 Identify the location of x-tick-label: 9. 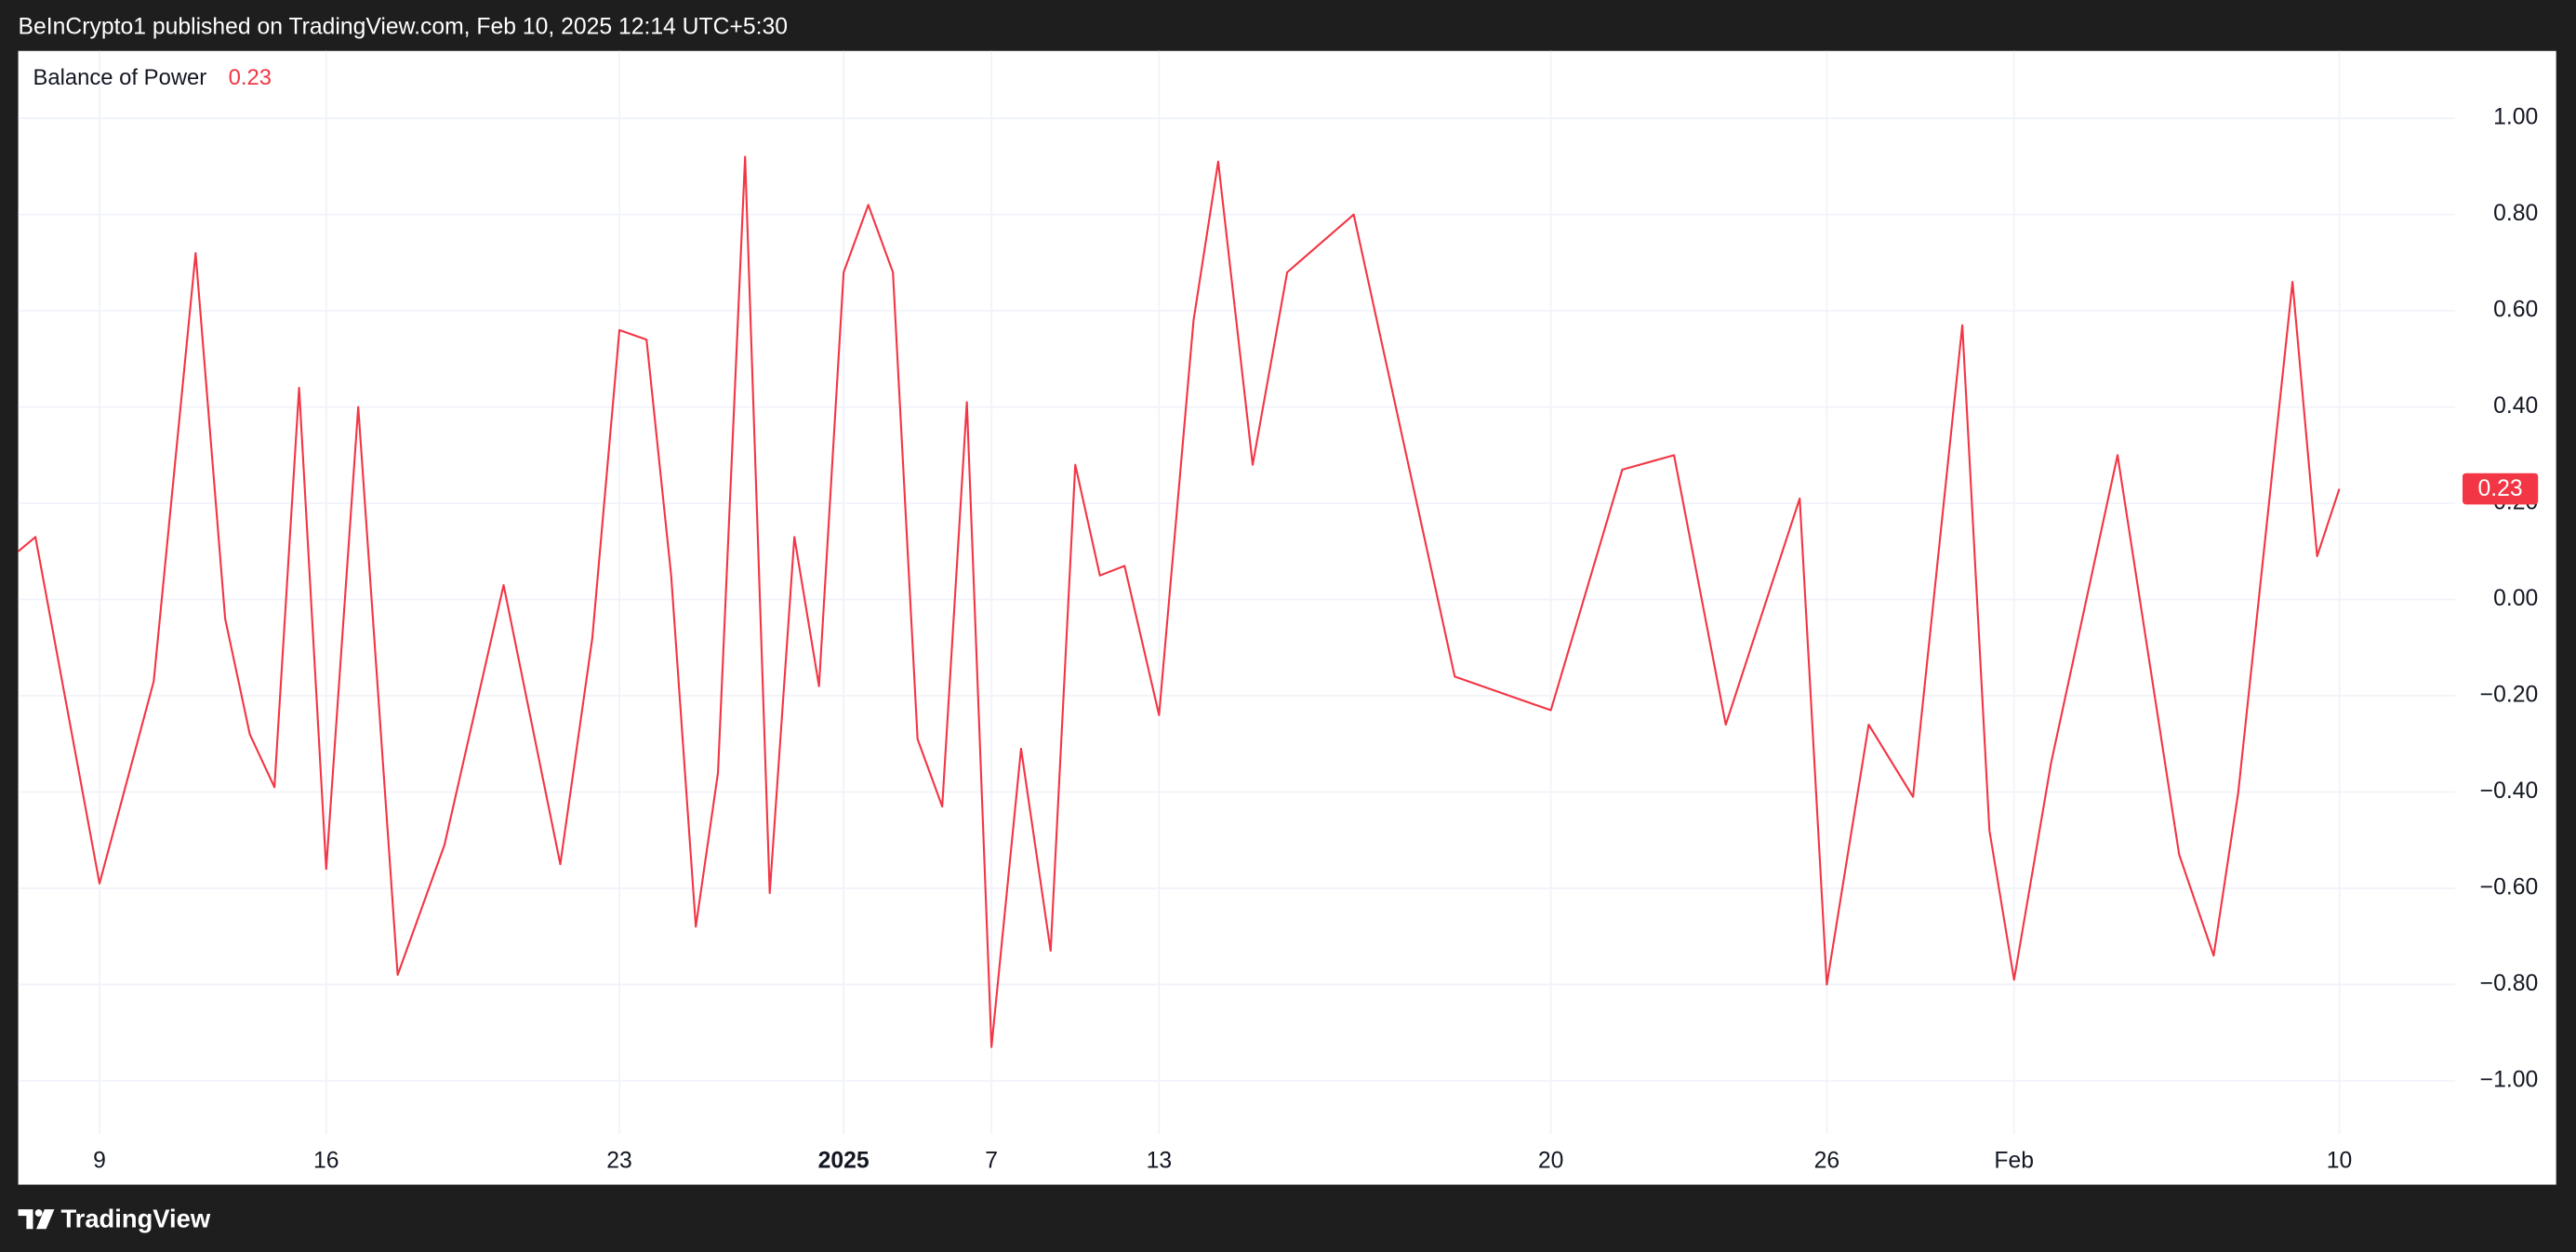
(99, 1160).